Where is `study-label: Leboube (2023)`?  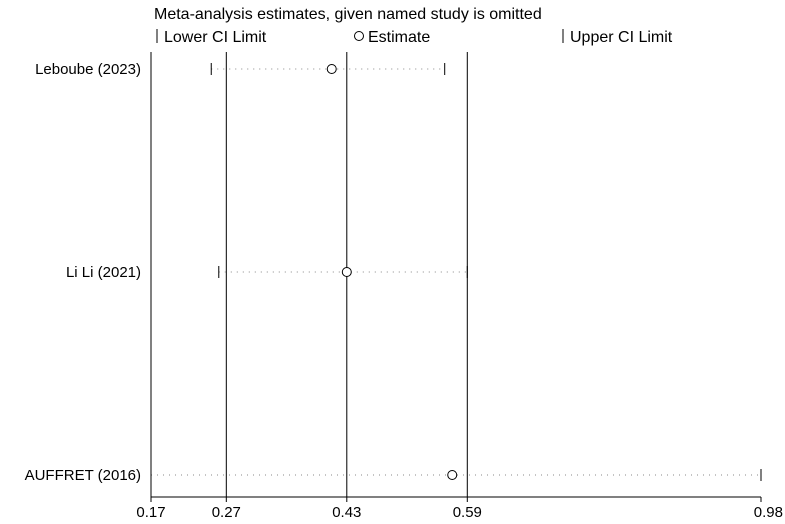 study-label: Leboube (2023) is located at coordinates (88, 69).